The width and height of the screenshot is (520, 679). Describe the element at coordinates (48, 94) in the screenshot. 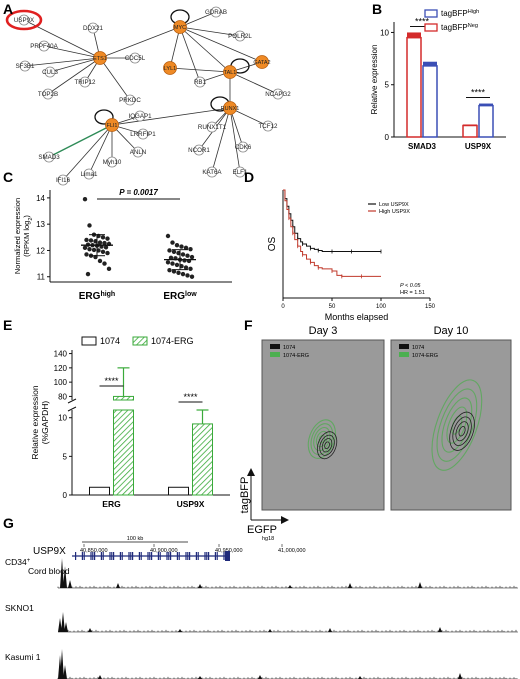

I see `gene-label: TOP2B` at that location.